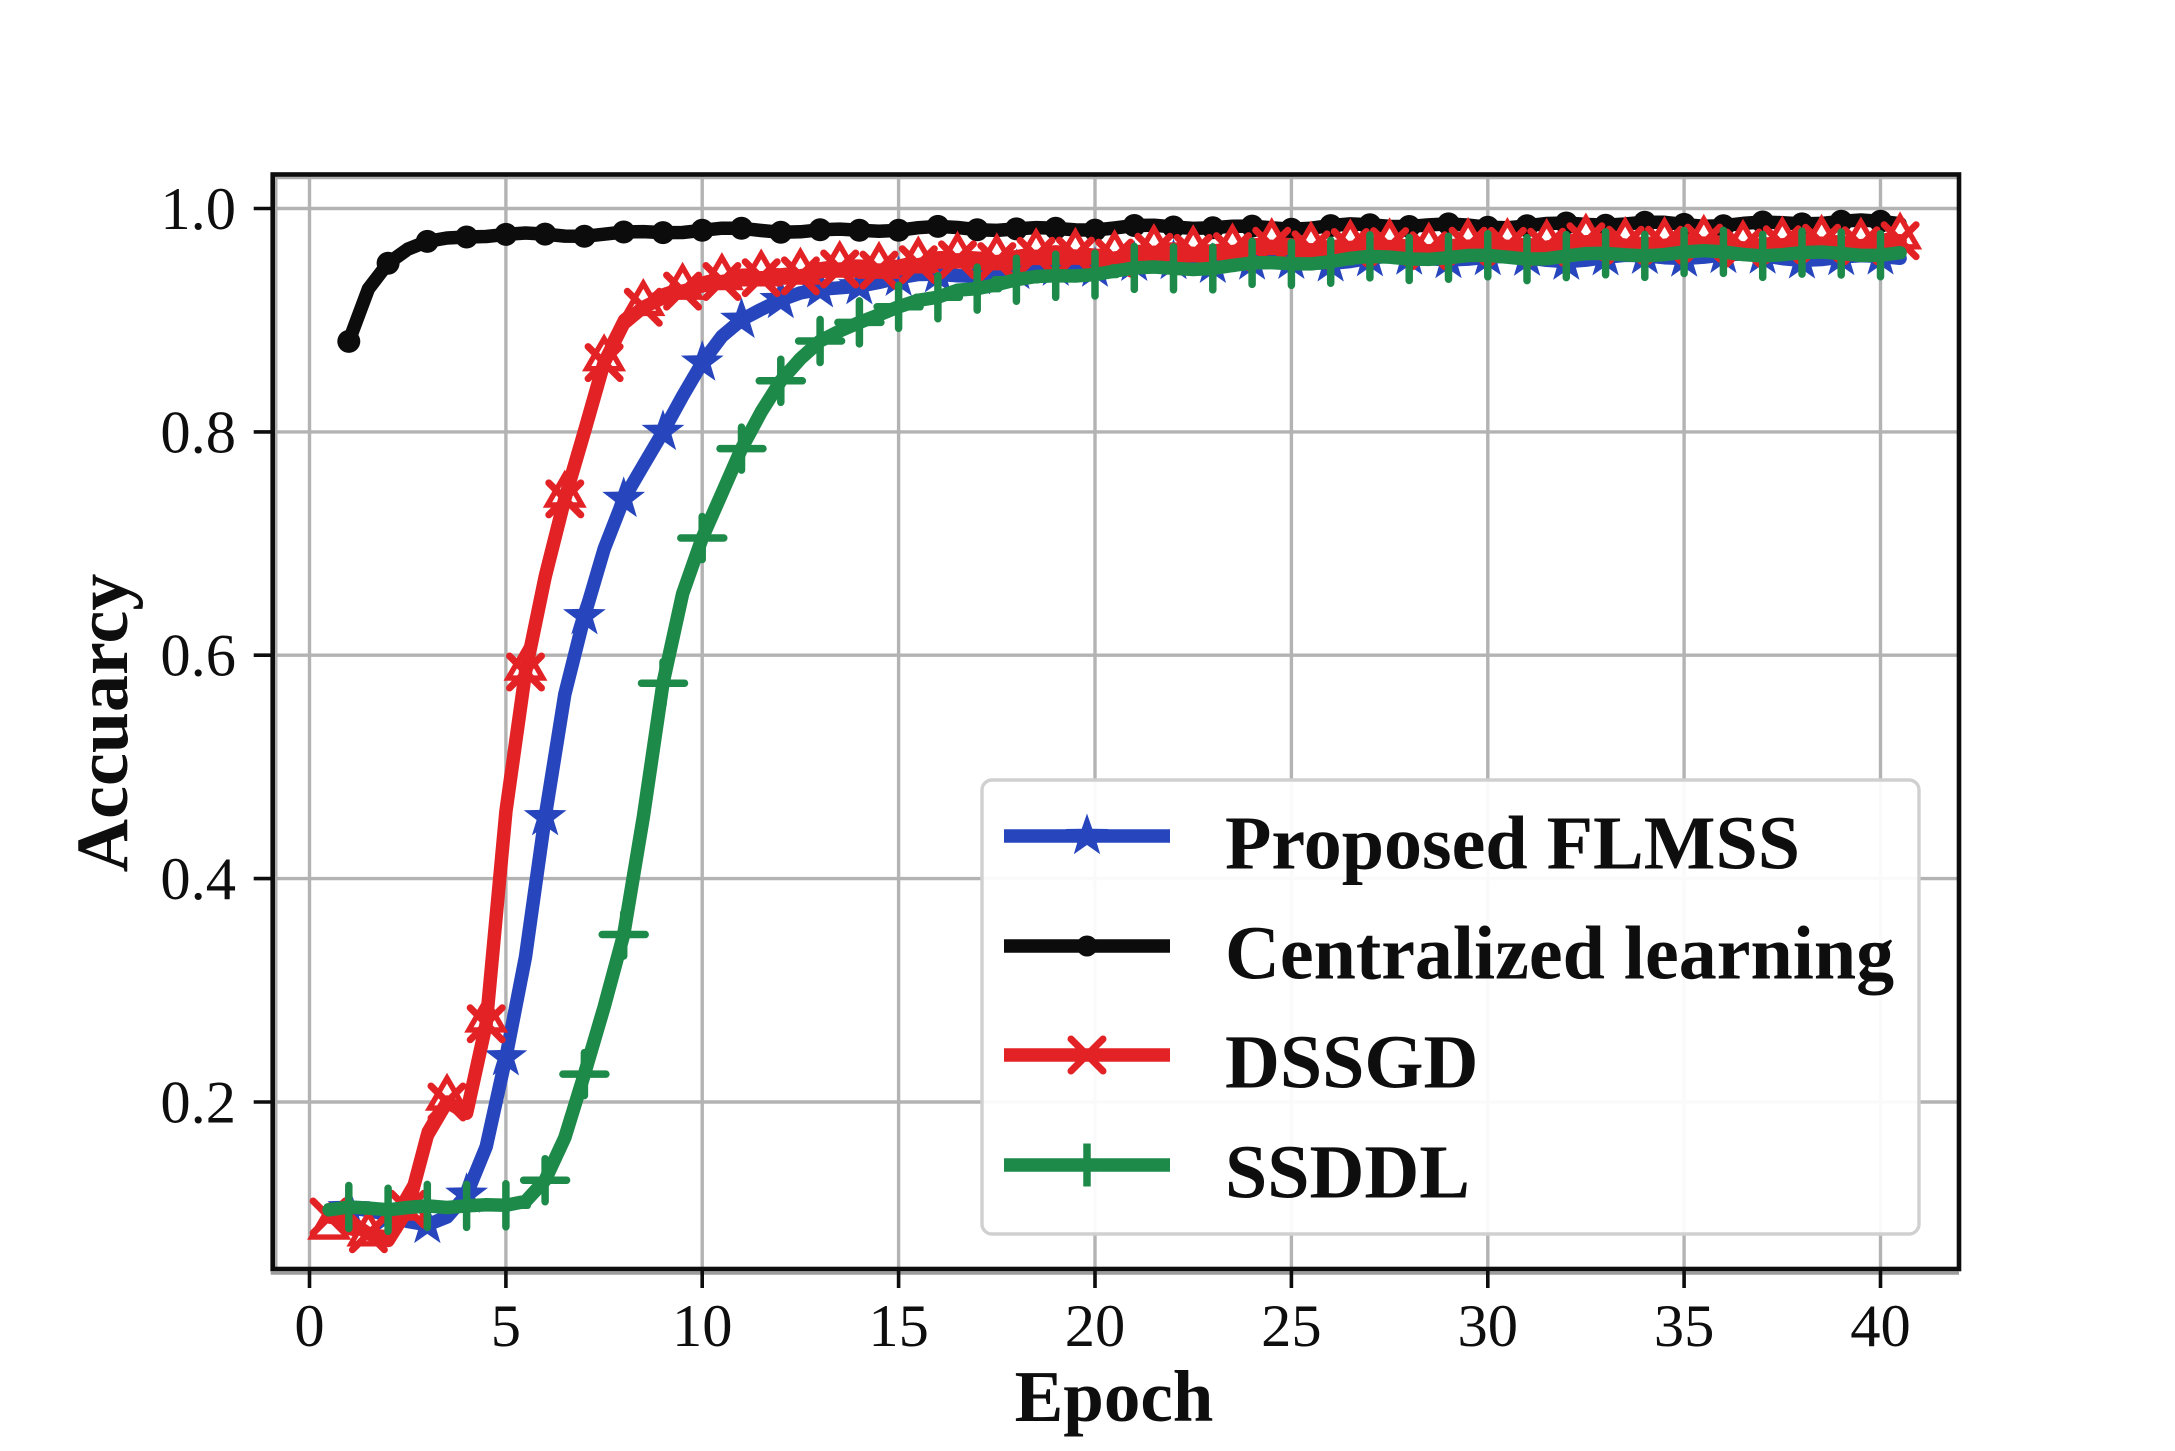 The image size is (2175, 1451). What do you see at coordinates (103, 723) in the screenshot?
I see `svg-text: Accuarcy` at bounding box center [103, 723].